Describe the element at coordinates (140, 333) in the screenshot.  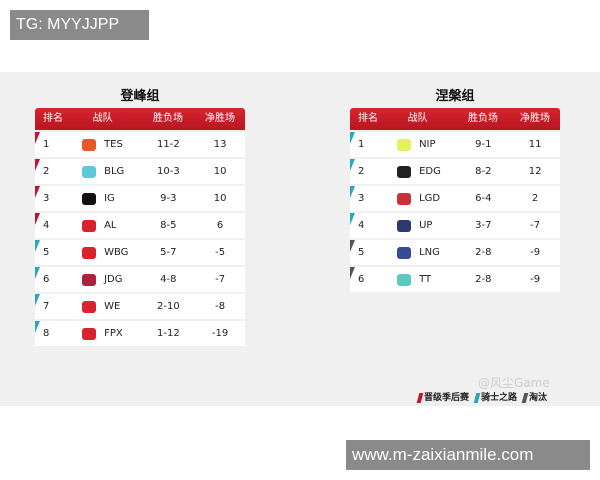
I see `table-row: 8 FPX 1-12 -19` at that location.